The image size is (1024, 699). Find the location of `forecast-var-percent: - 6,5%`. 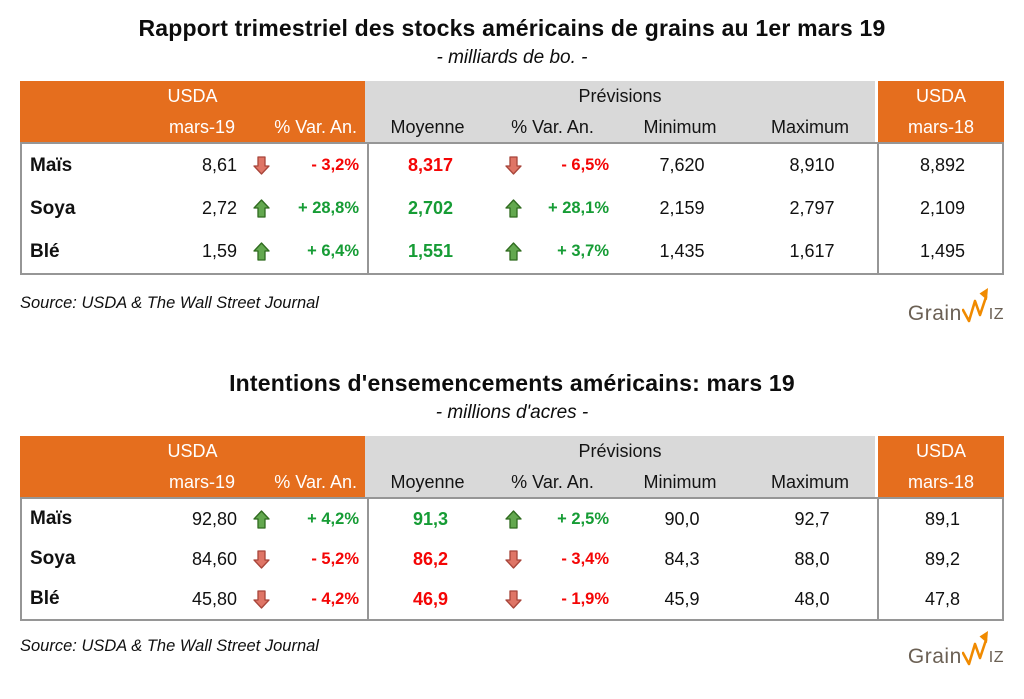

forecast-var-percent: - 6,5% is located at coordinates (585, 165).